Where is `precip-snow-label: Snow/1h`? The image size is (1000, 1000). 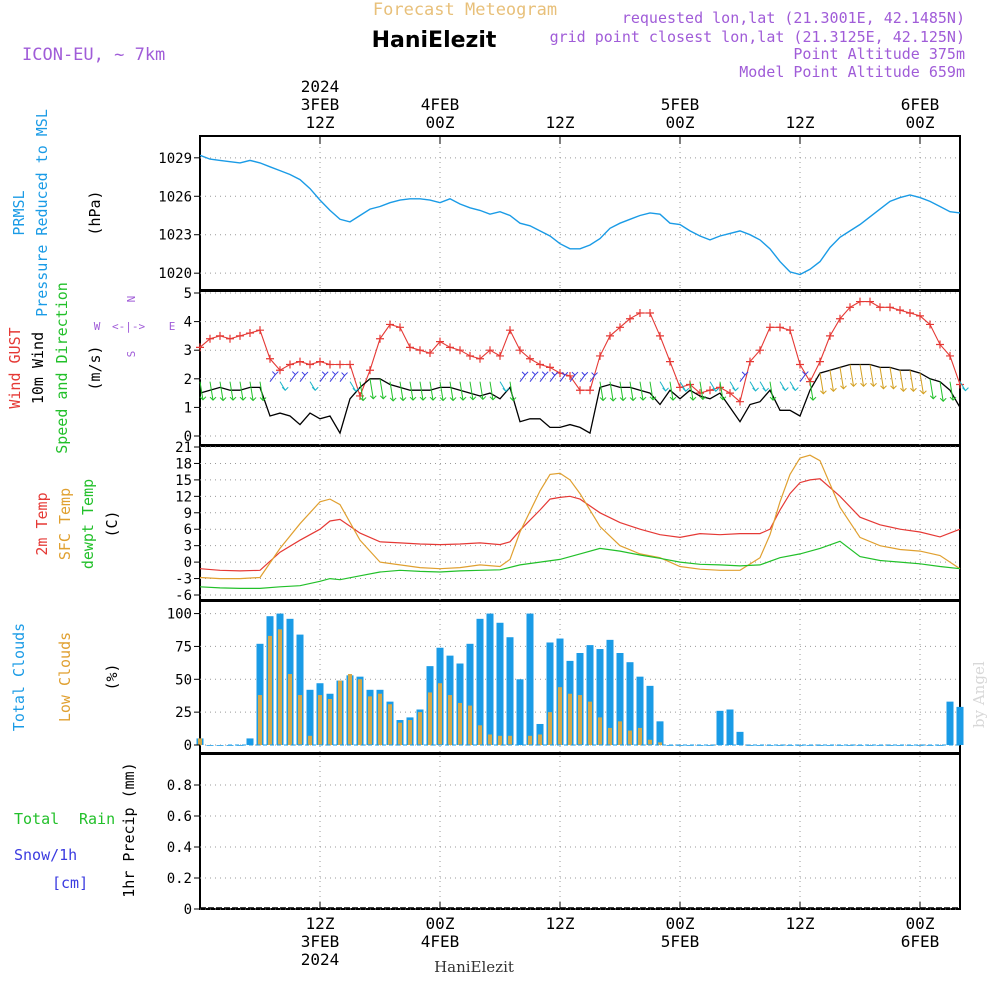 precip-snow-label: Snow/1h is located at coordinates (45, 855).